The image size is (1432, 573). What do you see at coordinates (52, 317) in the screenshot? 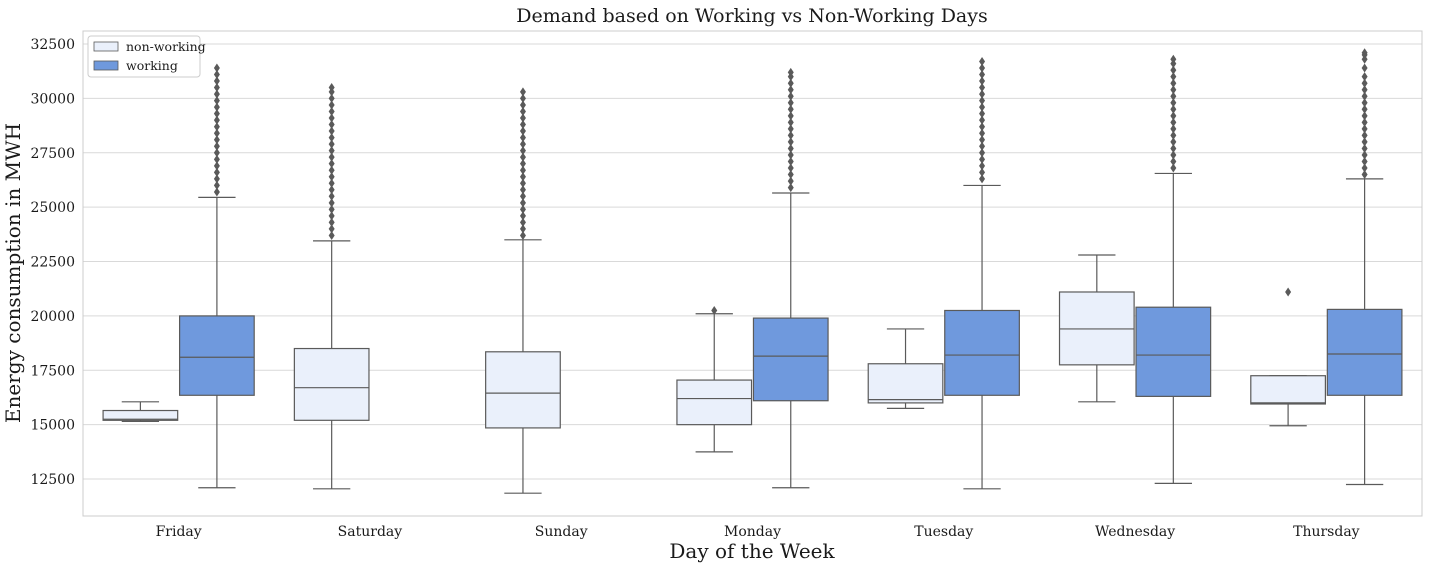
I see `y-tick-label: 20000` at bounding box center [52, 317].